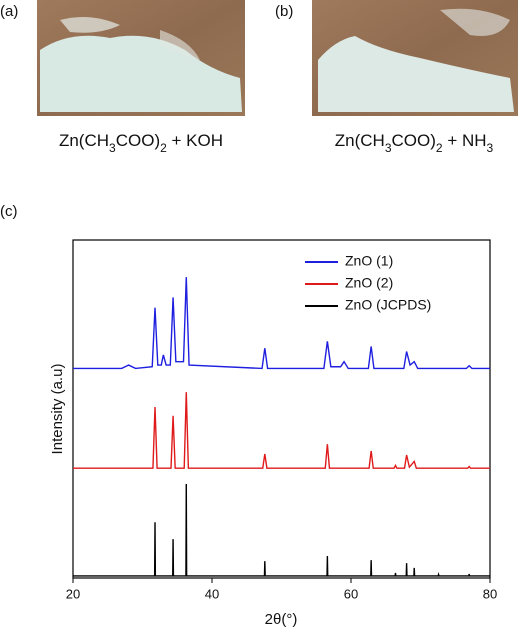  I want to click on y-axis-title: Intensity (a.u), so click(57, 409).